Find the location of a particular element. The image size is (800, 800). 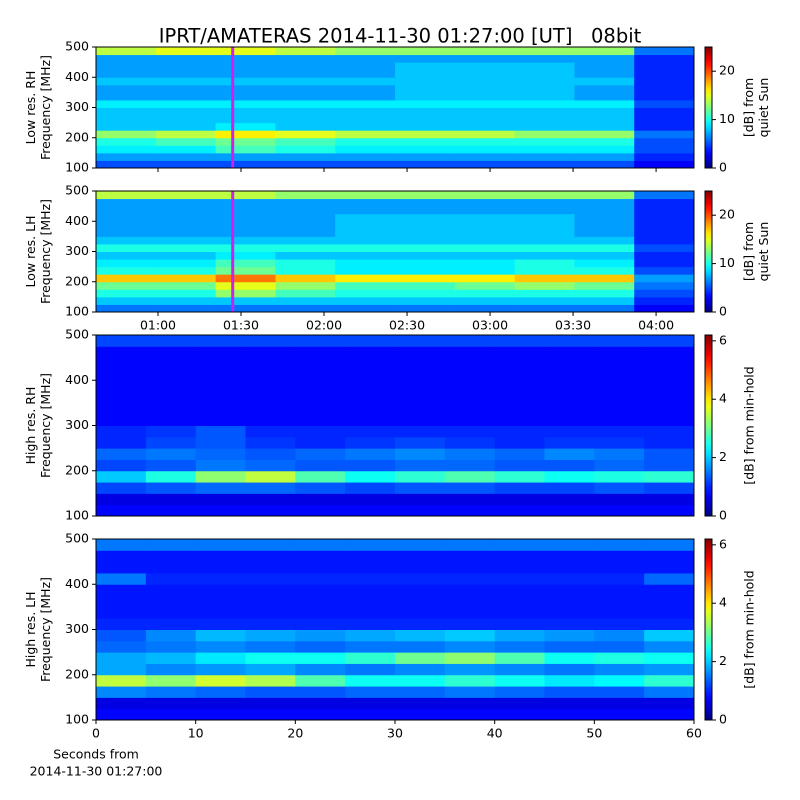

colorbar-tick-label: 20 is located at coordinates (727, 70).